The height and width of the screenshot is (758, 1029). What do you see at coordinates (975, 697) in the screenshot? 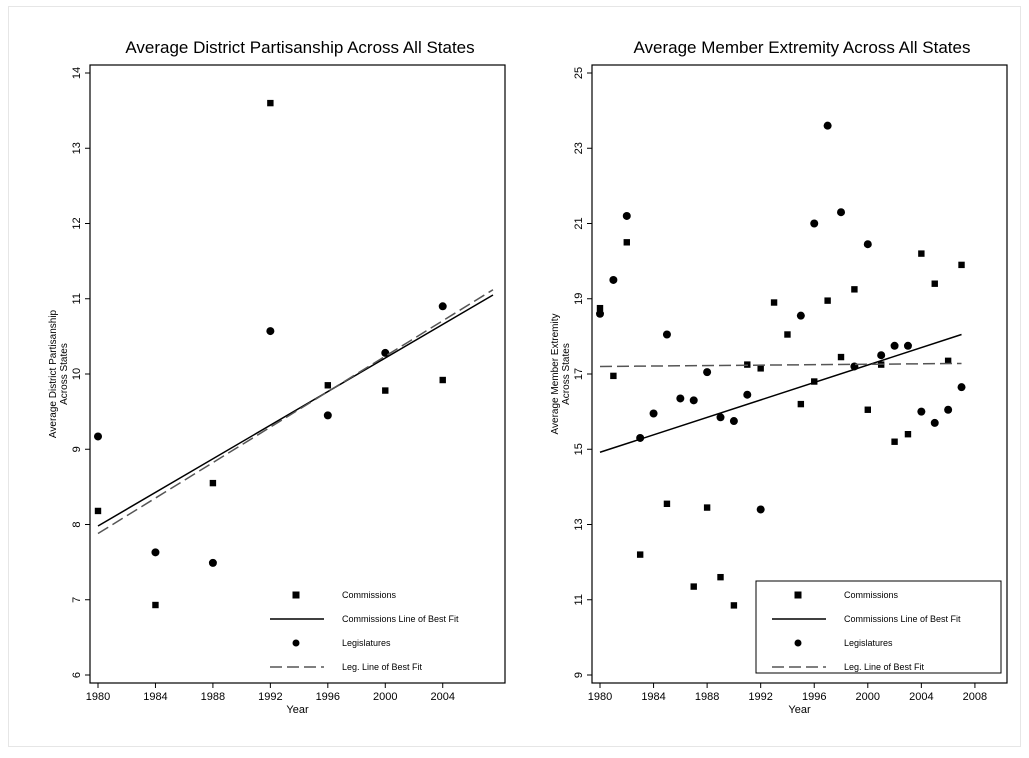
I see `x-tick-label: 2008` at bounding box center [975, 697].